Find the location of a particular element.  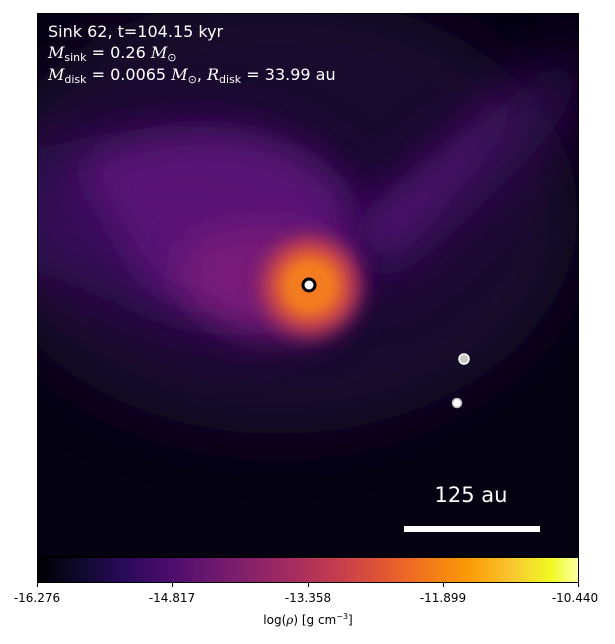

disk-radius-unit: au is located at coordinates (325, 74).